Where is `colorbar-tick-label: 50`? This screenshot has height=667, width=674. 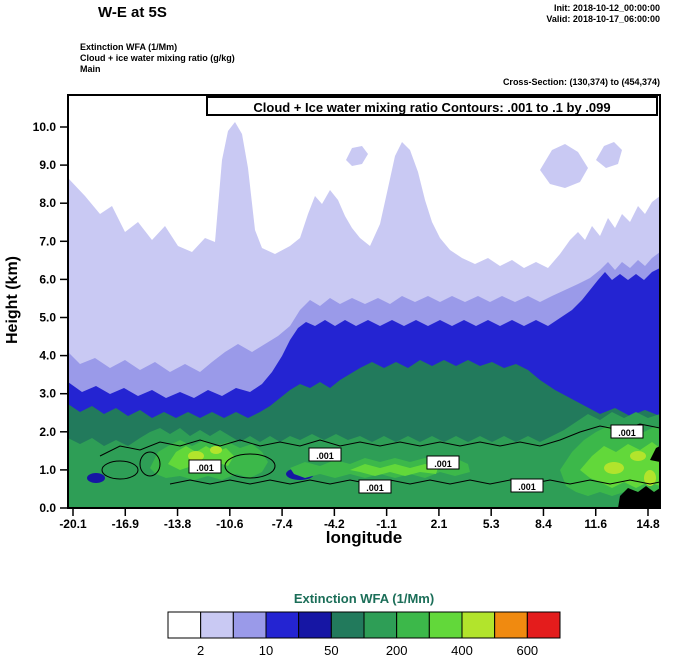 colorbar-tick-label: 50 is located at coordinates (331, 650).